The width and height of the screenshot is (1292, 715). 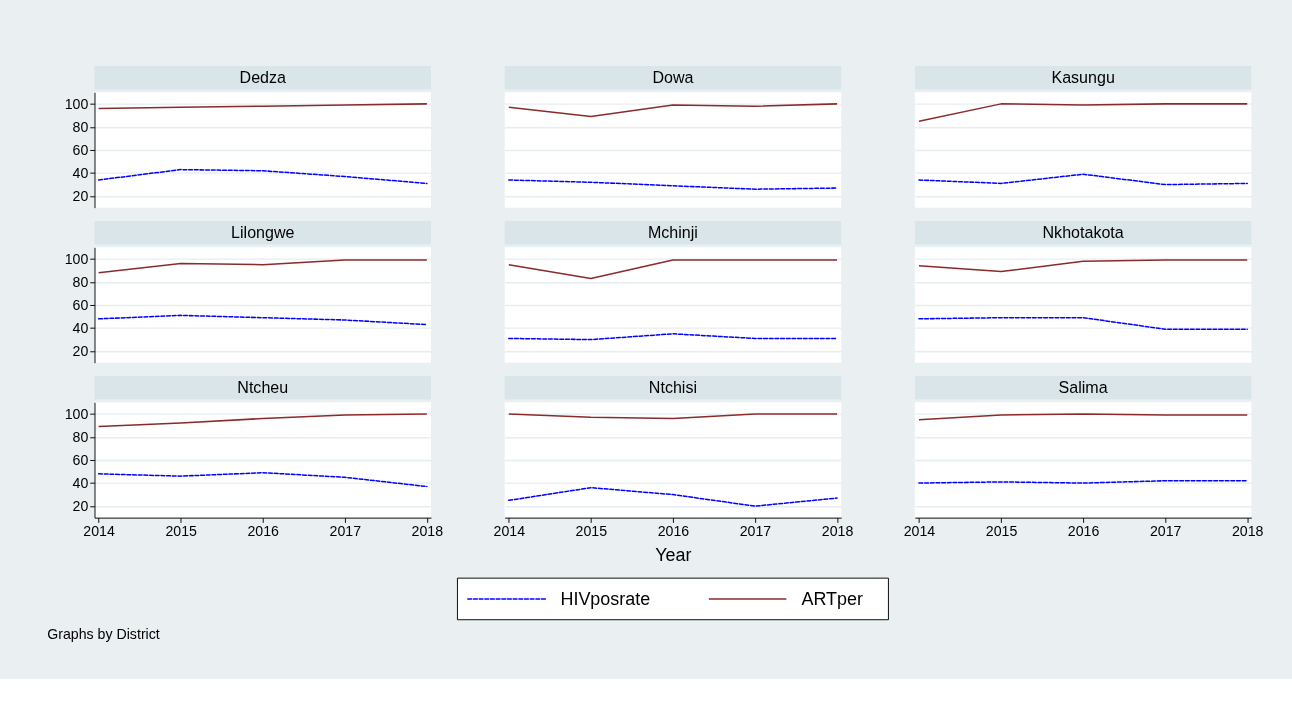 I want to click on chart-title: Dedza, so click(x=263, y=76).